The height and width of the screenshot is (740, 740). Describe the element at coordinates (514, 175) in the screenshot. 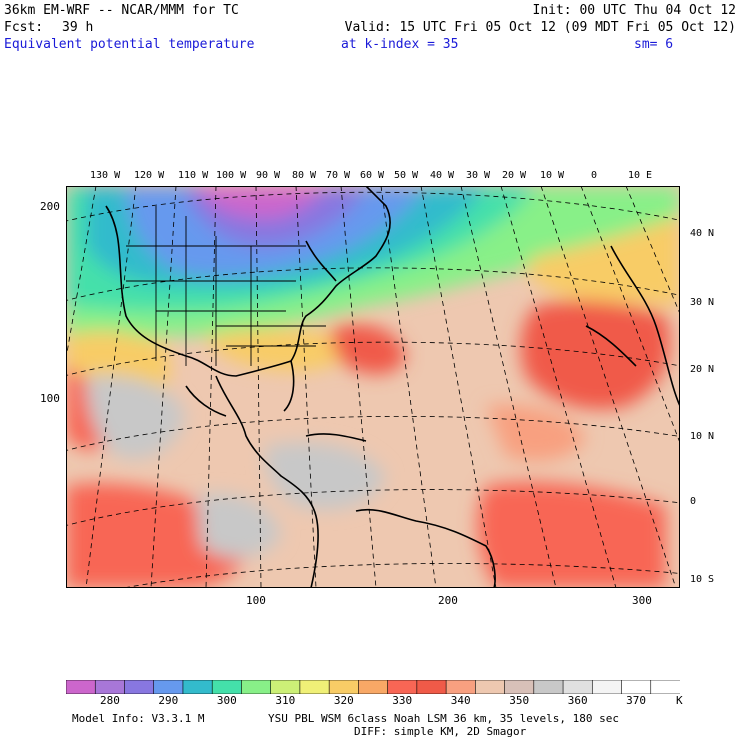

I see `lon-label: 20 W` at that location.